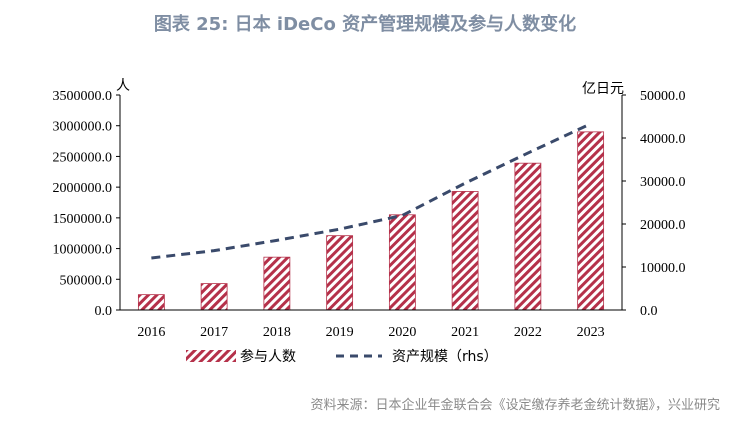 This screenshot has height=422, width=730. I want to click on x-tick-label: 2022, so click(528, 332).